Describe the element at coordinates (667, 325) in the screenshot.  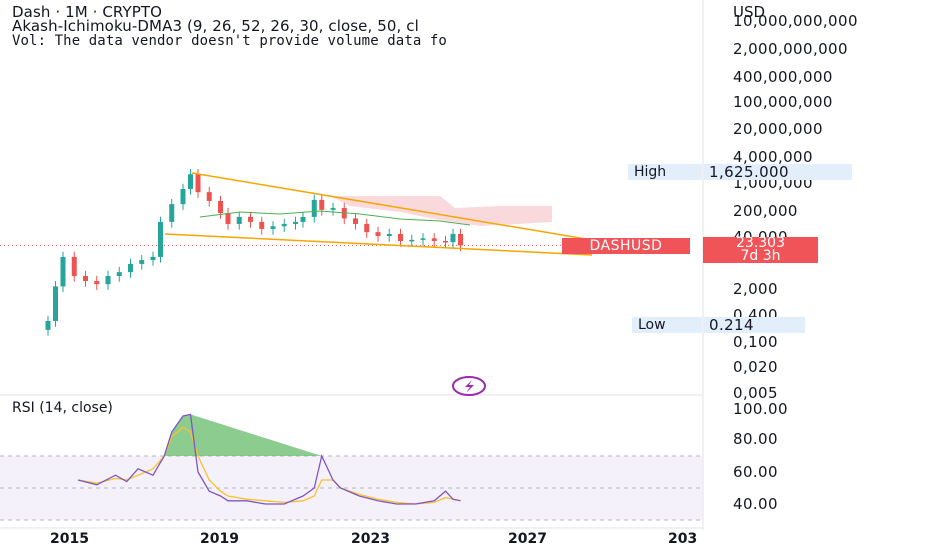
I see `low-label: Low` at that location.